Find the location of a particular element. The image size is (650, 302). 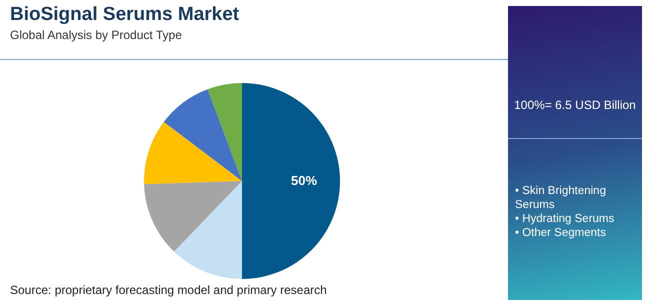

chart-title: BioSignal Serums Market is located at coordinates (125, 15).